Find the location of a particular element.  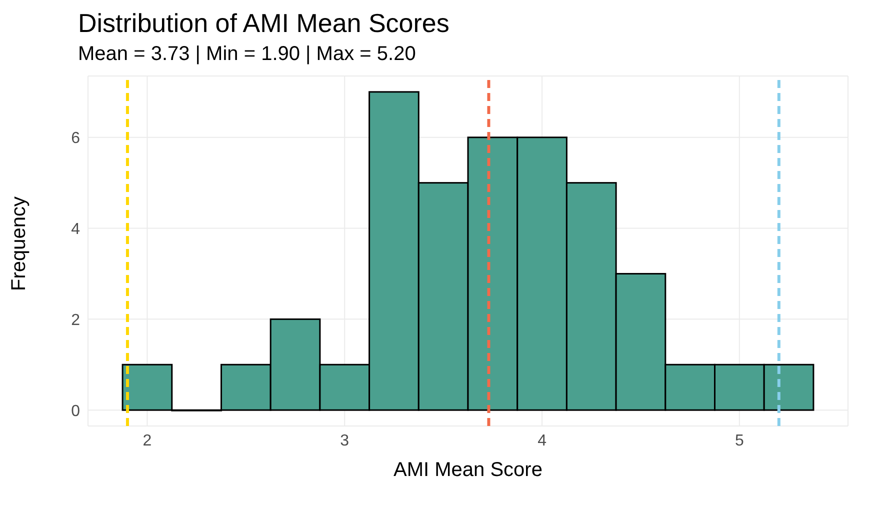

x-tick-label: 5 is located at coordinates (739, 441).